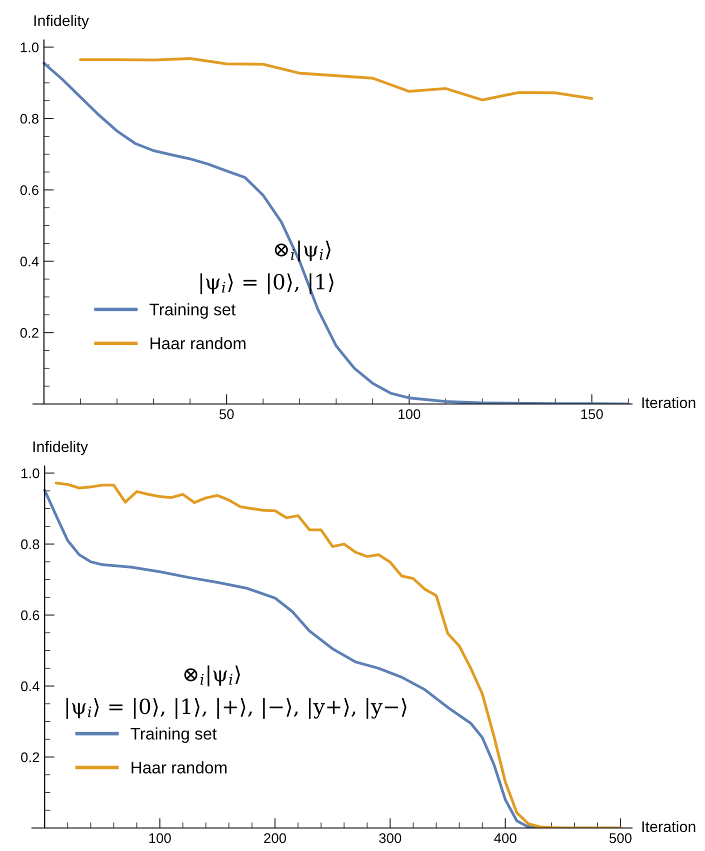 The height and width of the screenshot is (851, 705). Describe the element at coordinates (336, 79) in the screenshot. I see `line-series` at that location.